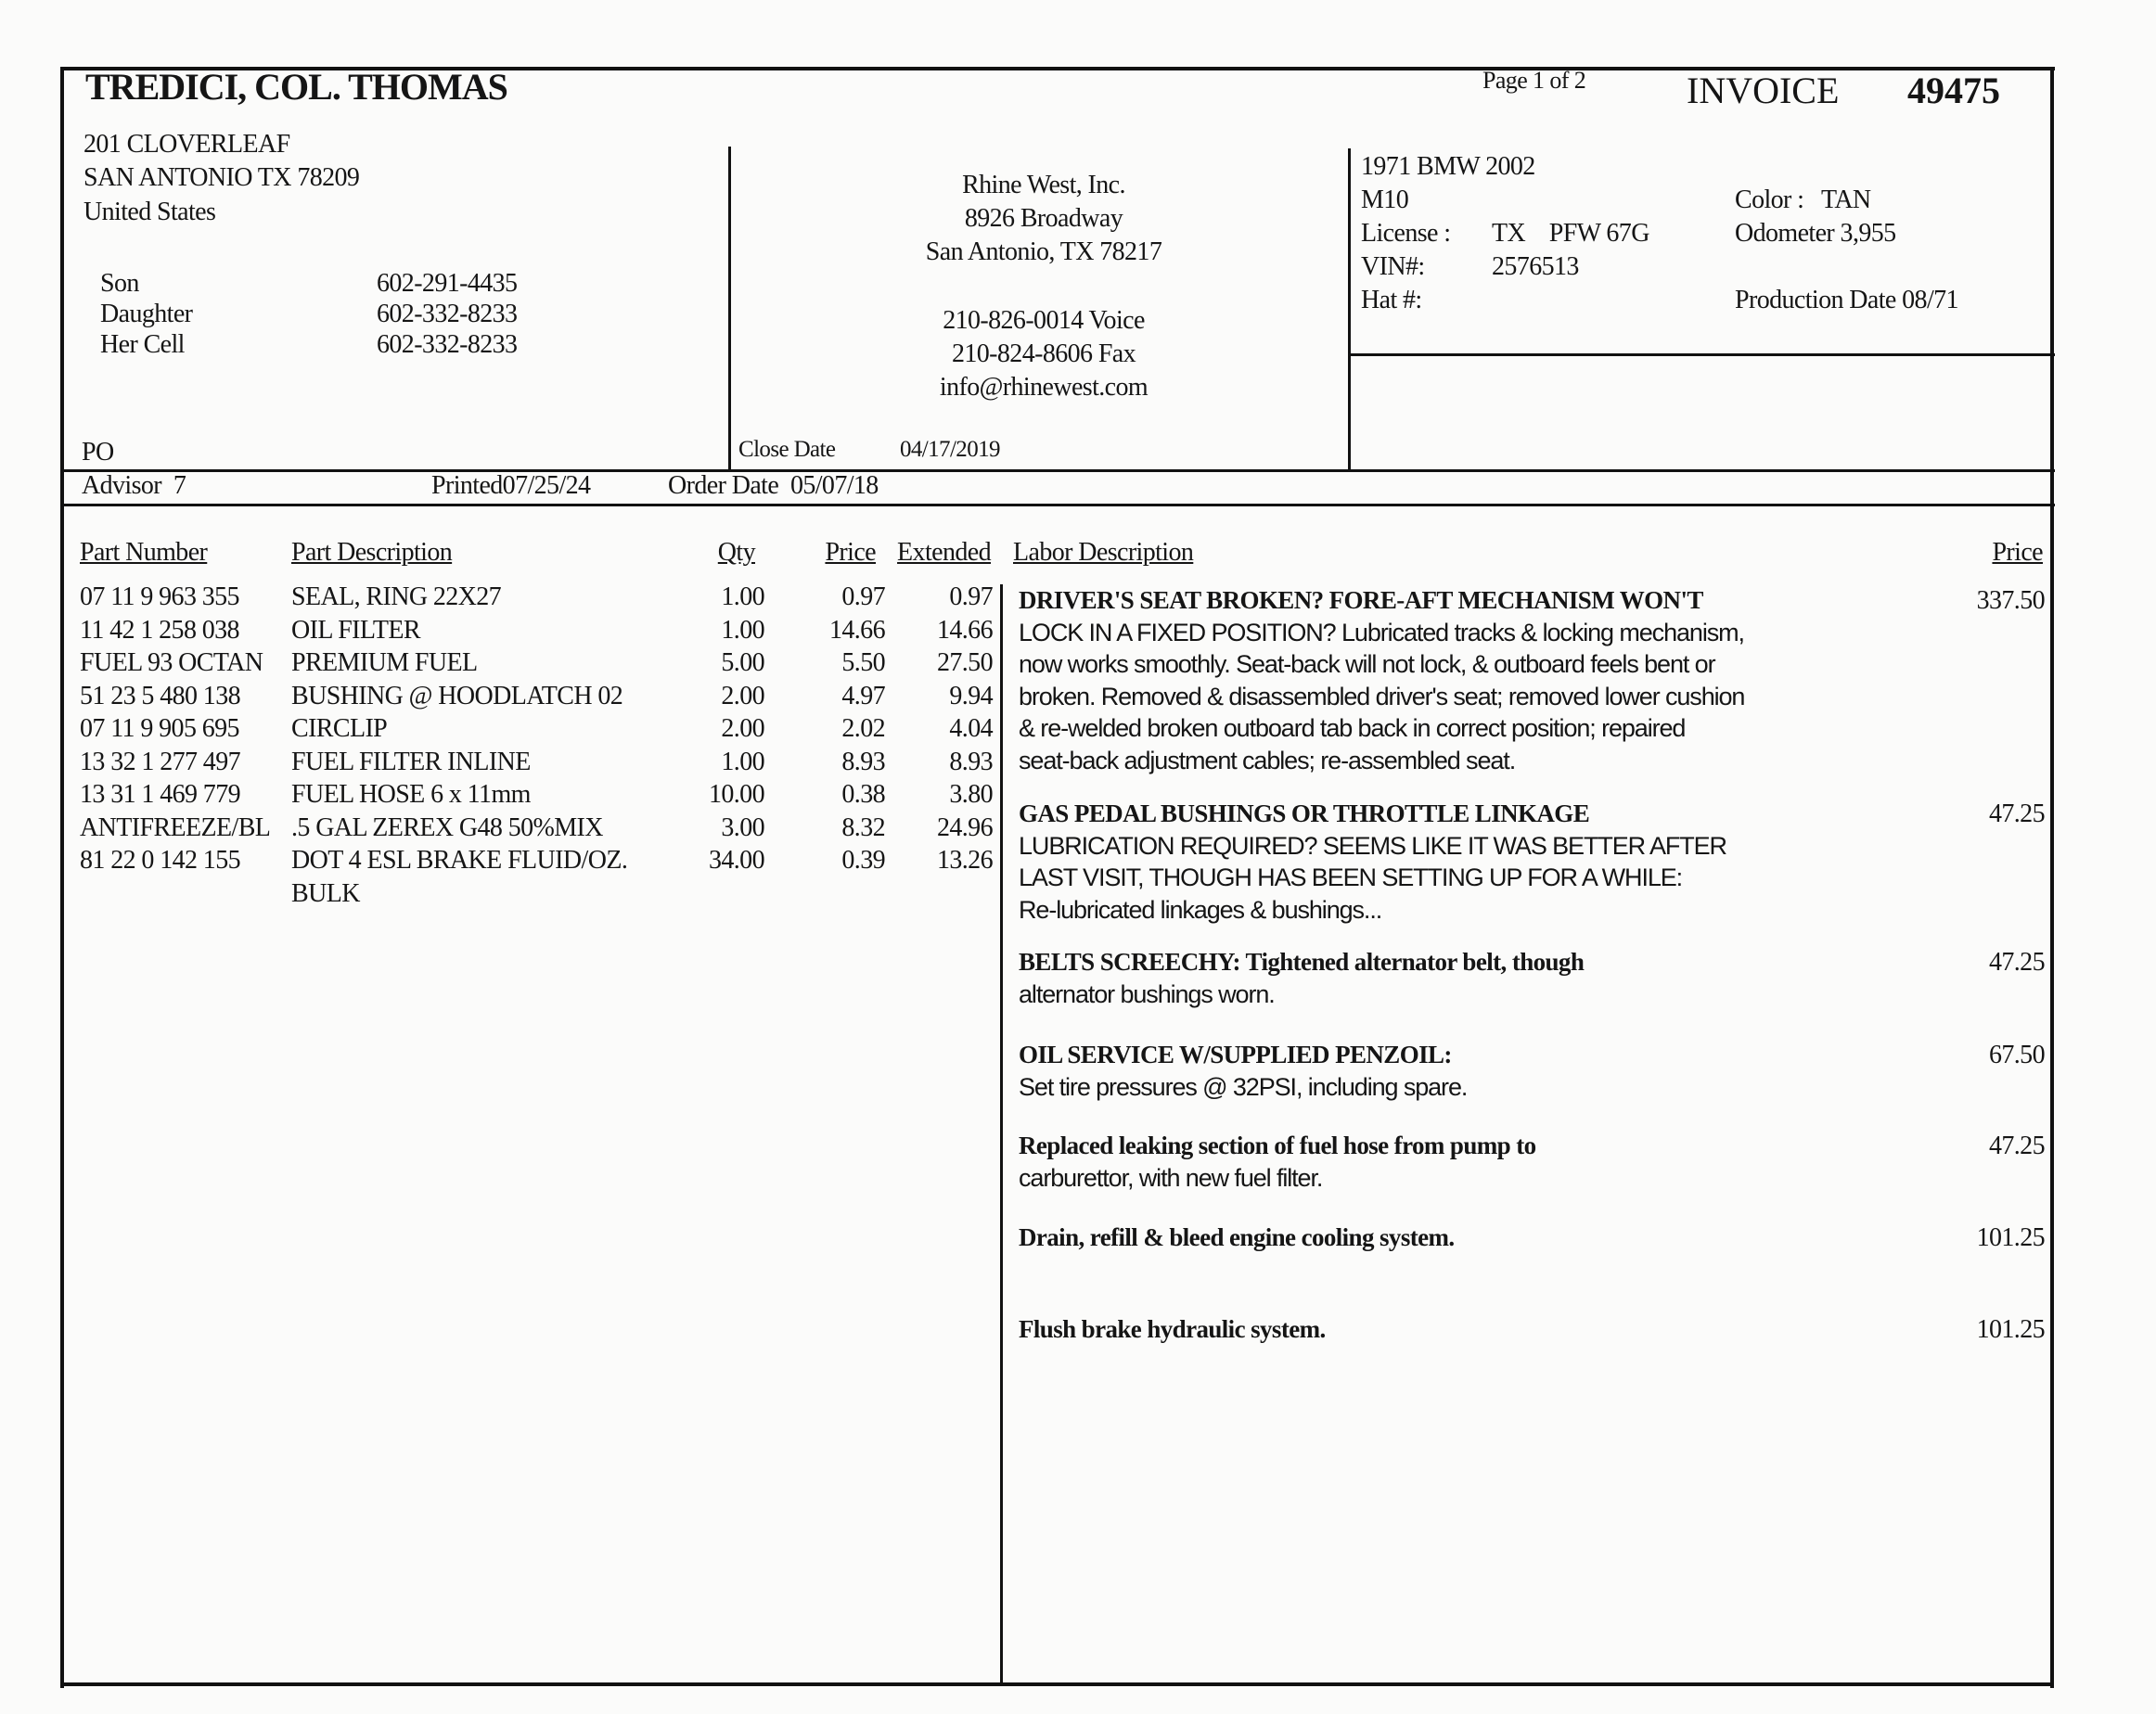 The height and width of the screenshot is (1714, 2156). Describe the element at coordinates (1171, 1177) in the screenshot. I see `labor-line: carburettor, with new fuel filter.` at that location.